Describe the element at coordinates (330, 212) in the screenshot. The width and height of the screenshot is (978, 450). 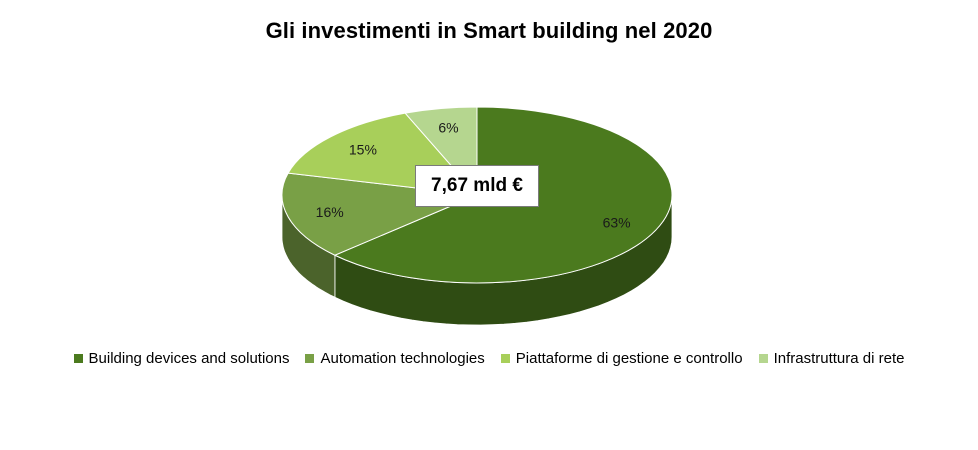
I see `slice-label-automation-technologies: 16%` at that location.